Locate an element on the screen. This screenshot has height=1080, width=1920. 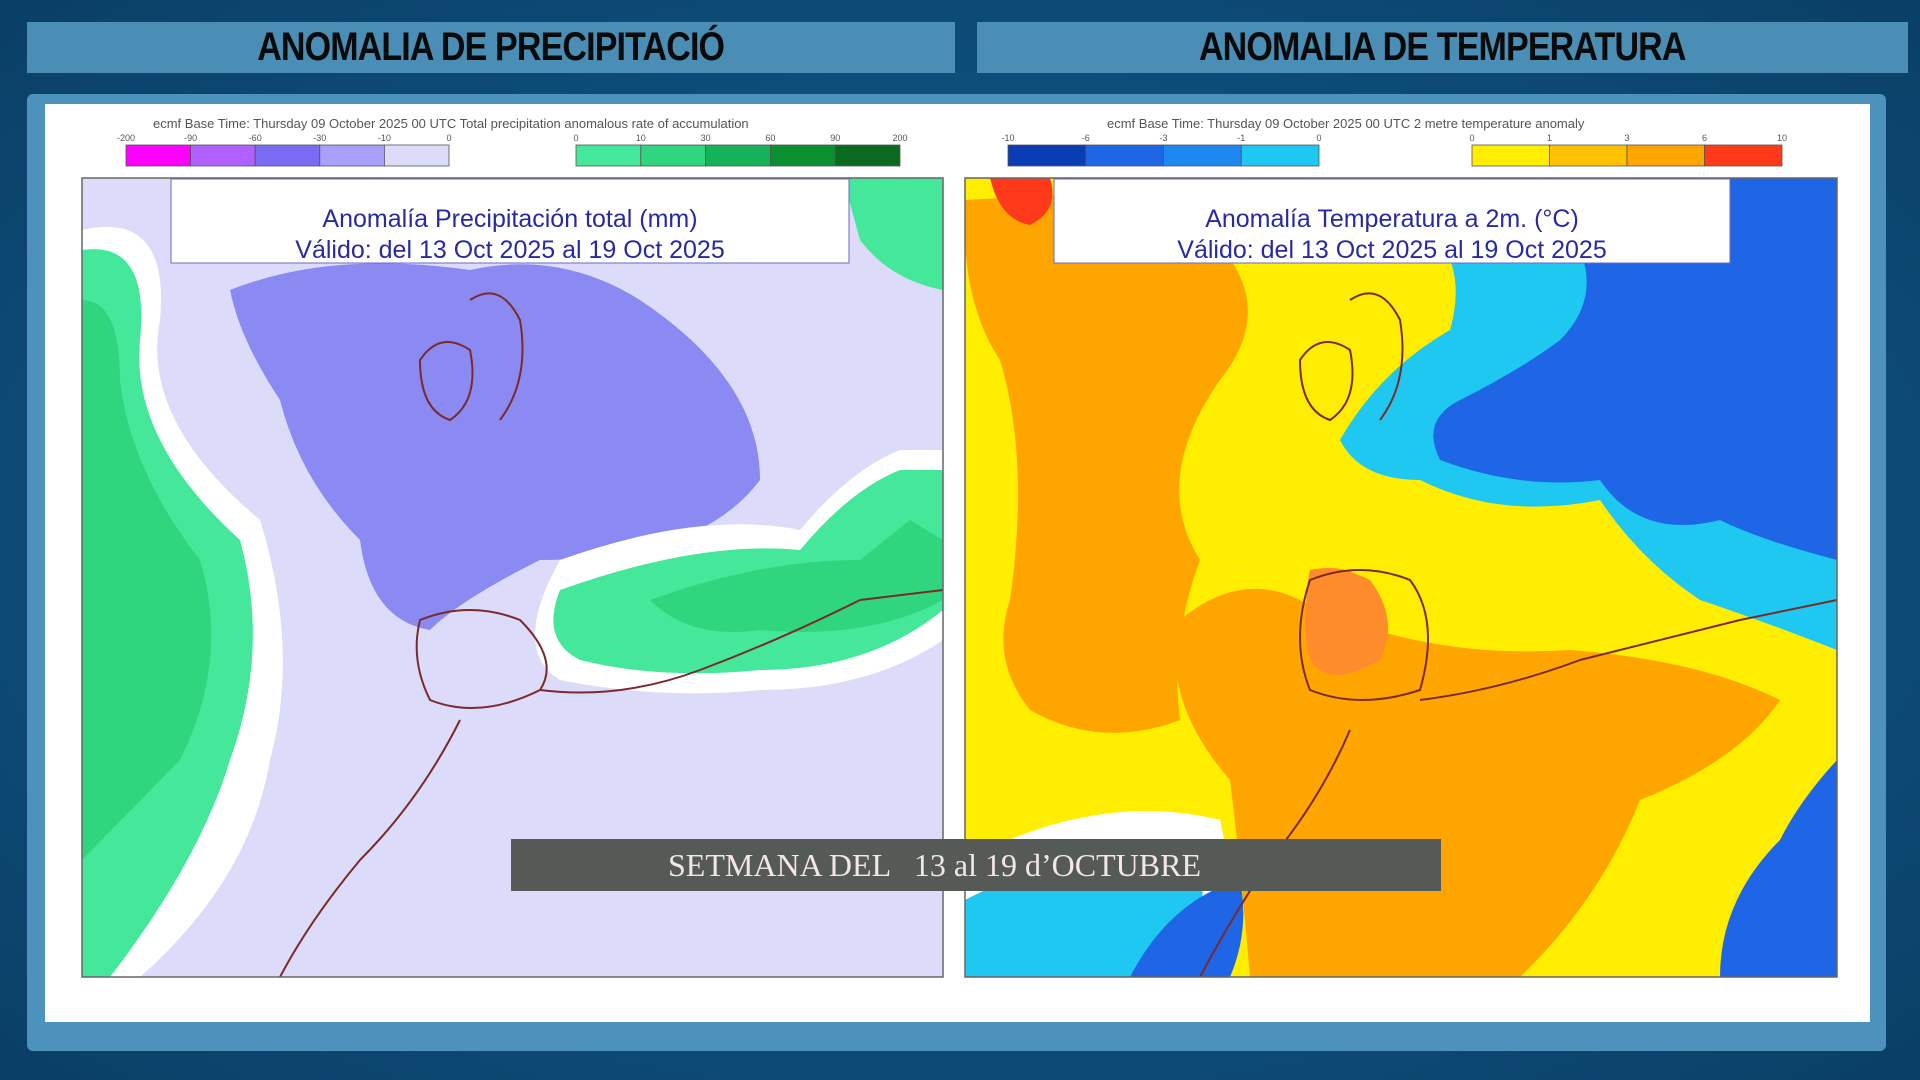
colorbar-label: 30 is located at coordinates (706, 138).